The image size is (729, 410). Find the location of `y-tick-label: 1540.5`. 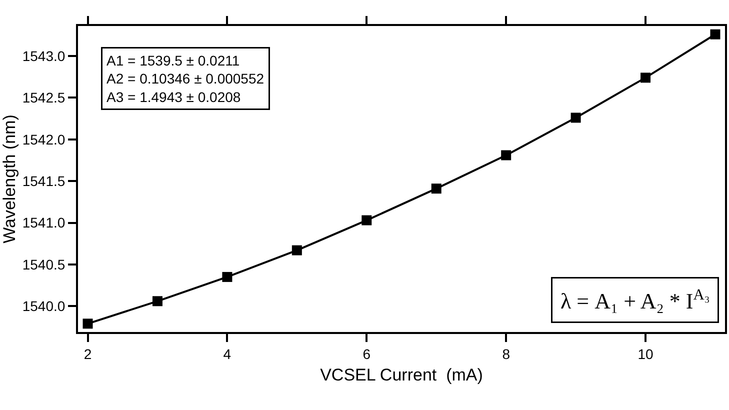

y-tick-label: 1540.5 is located at coordinates (44, 264).